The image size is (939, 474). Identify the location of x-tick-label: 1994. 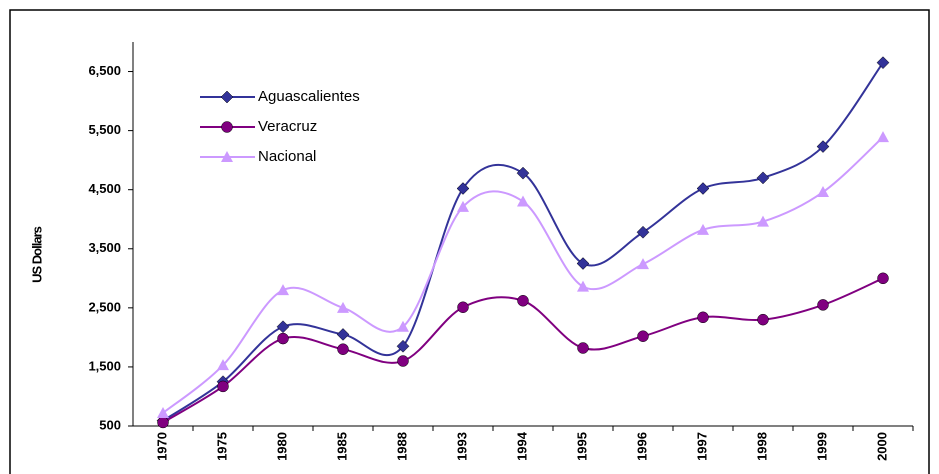
(521, 446).